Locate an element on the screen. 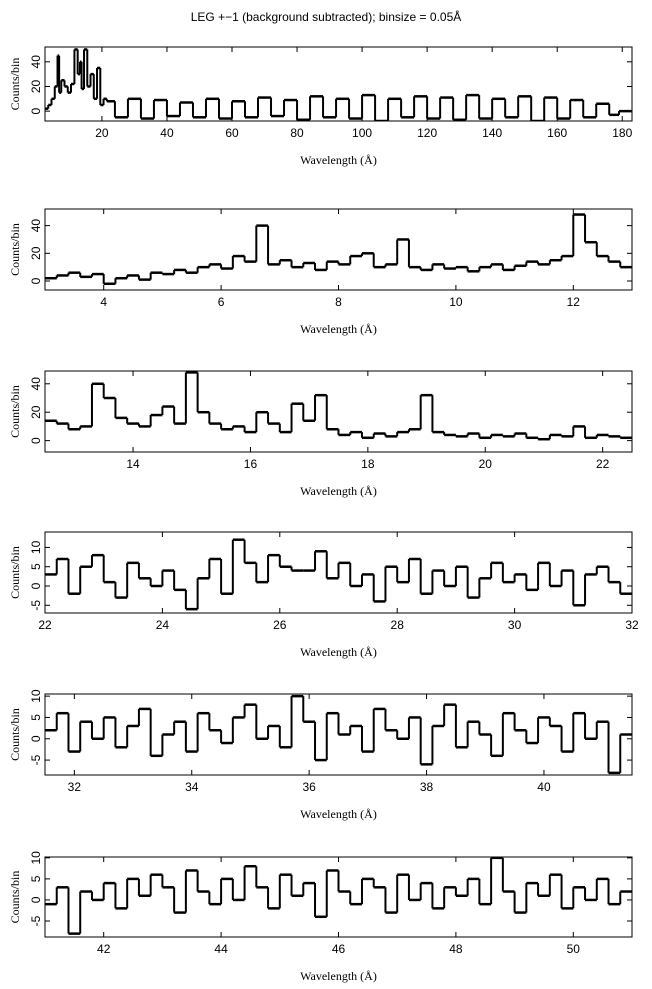 Image resolution: width=652 pixels, height=989 pixels. x-tick-label: 180 is located at coordinates (622, 133).